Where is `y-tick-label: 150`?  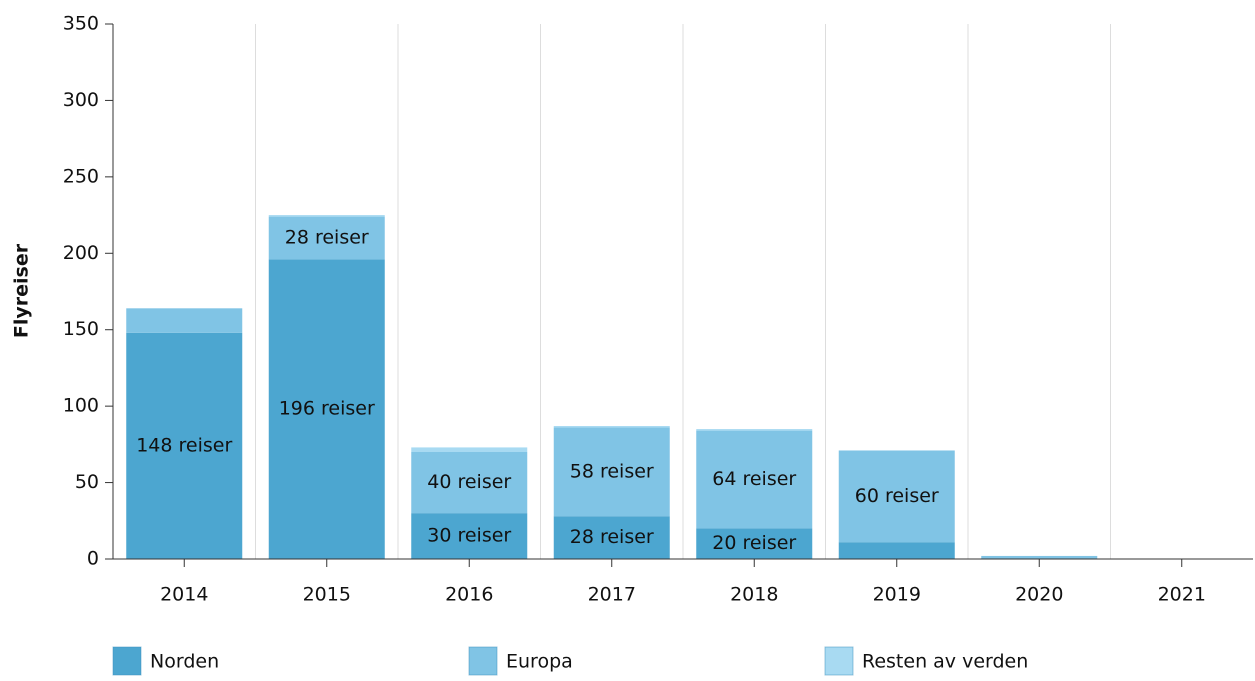 y-tick-label: 150 is located at coordinates (81, 329).